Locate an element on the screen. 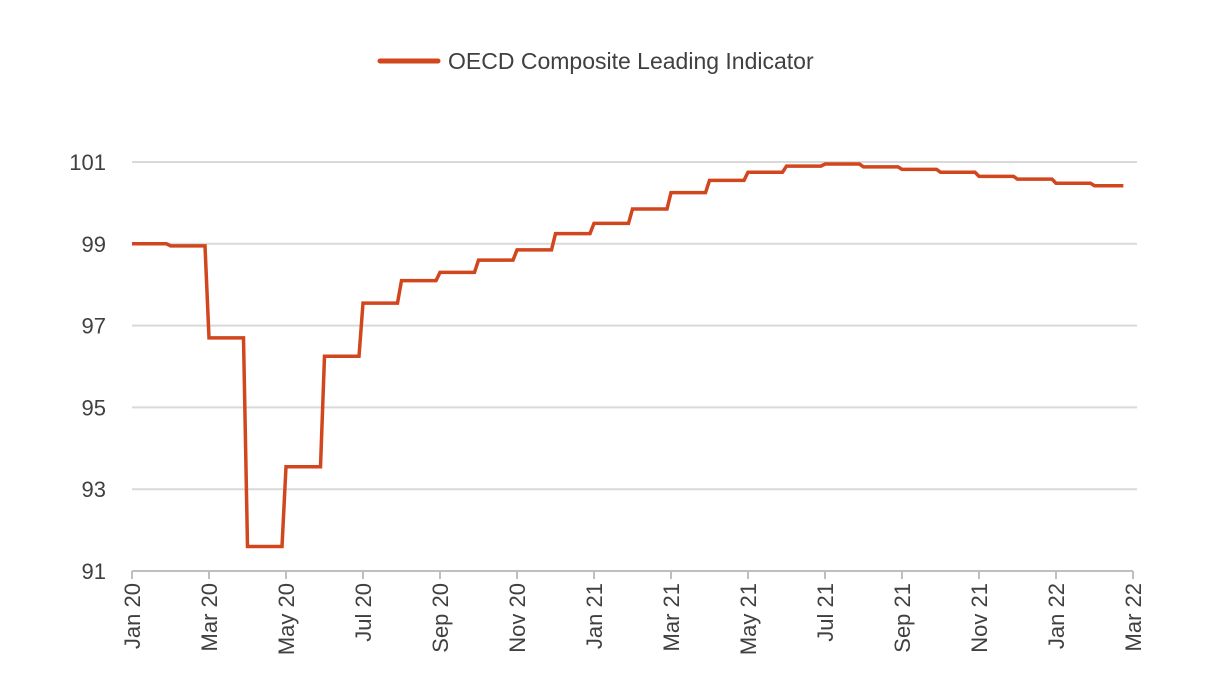 The image size is (1226, 690). y-tick-label: 99 is located at coordinates (94, 244).